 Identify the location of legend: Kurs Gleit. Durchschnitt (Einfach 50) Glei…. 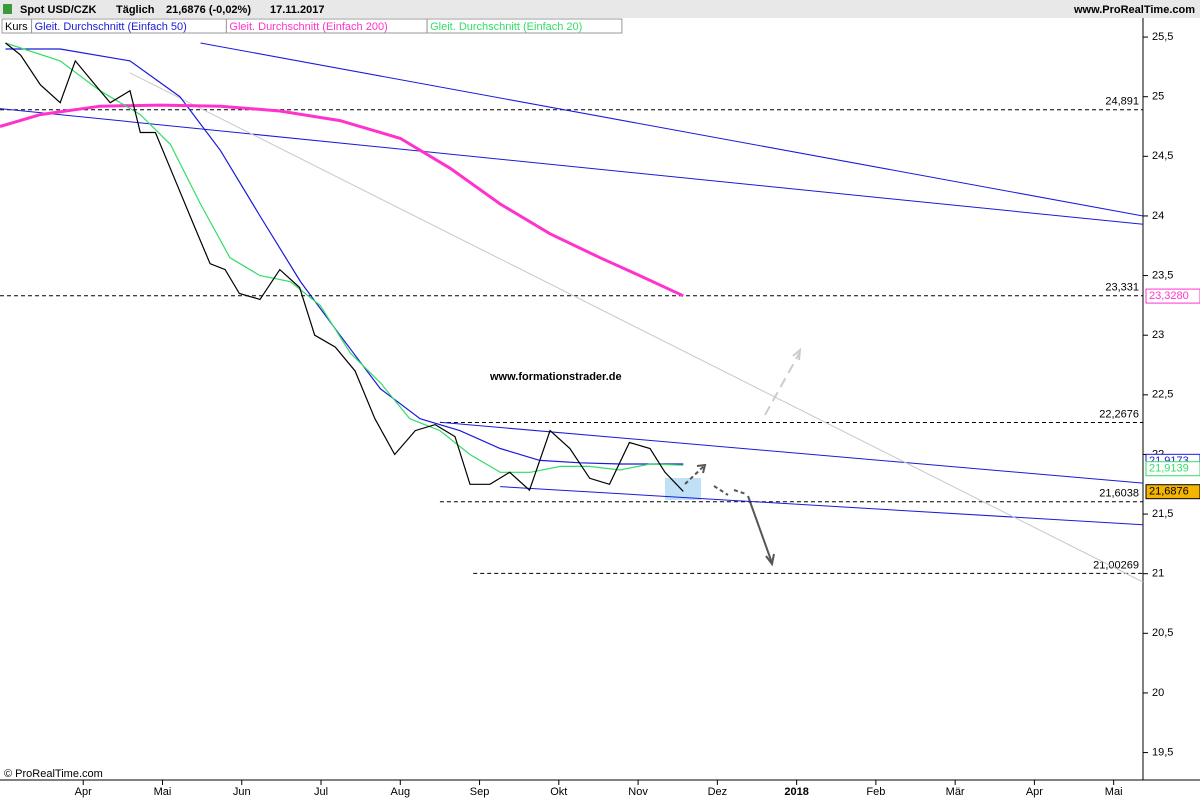
(312, 26).